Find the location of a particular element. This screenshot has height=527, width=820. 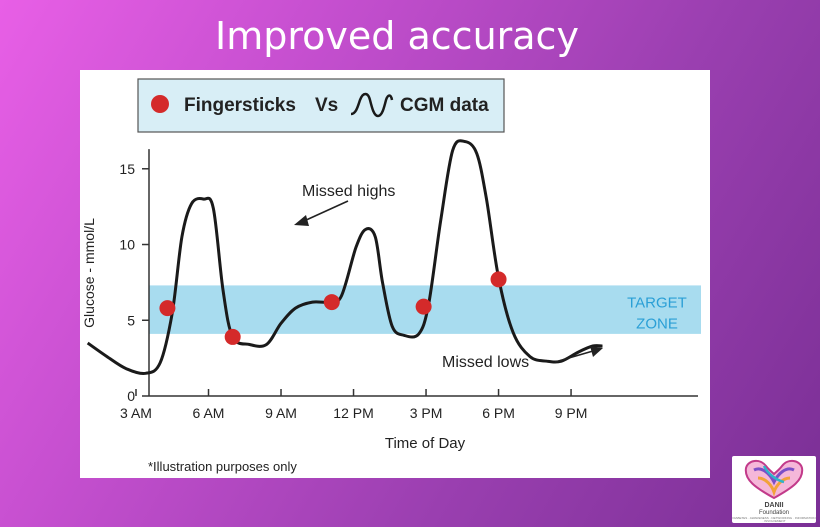

legend-box is located at coordinates (321, 105).